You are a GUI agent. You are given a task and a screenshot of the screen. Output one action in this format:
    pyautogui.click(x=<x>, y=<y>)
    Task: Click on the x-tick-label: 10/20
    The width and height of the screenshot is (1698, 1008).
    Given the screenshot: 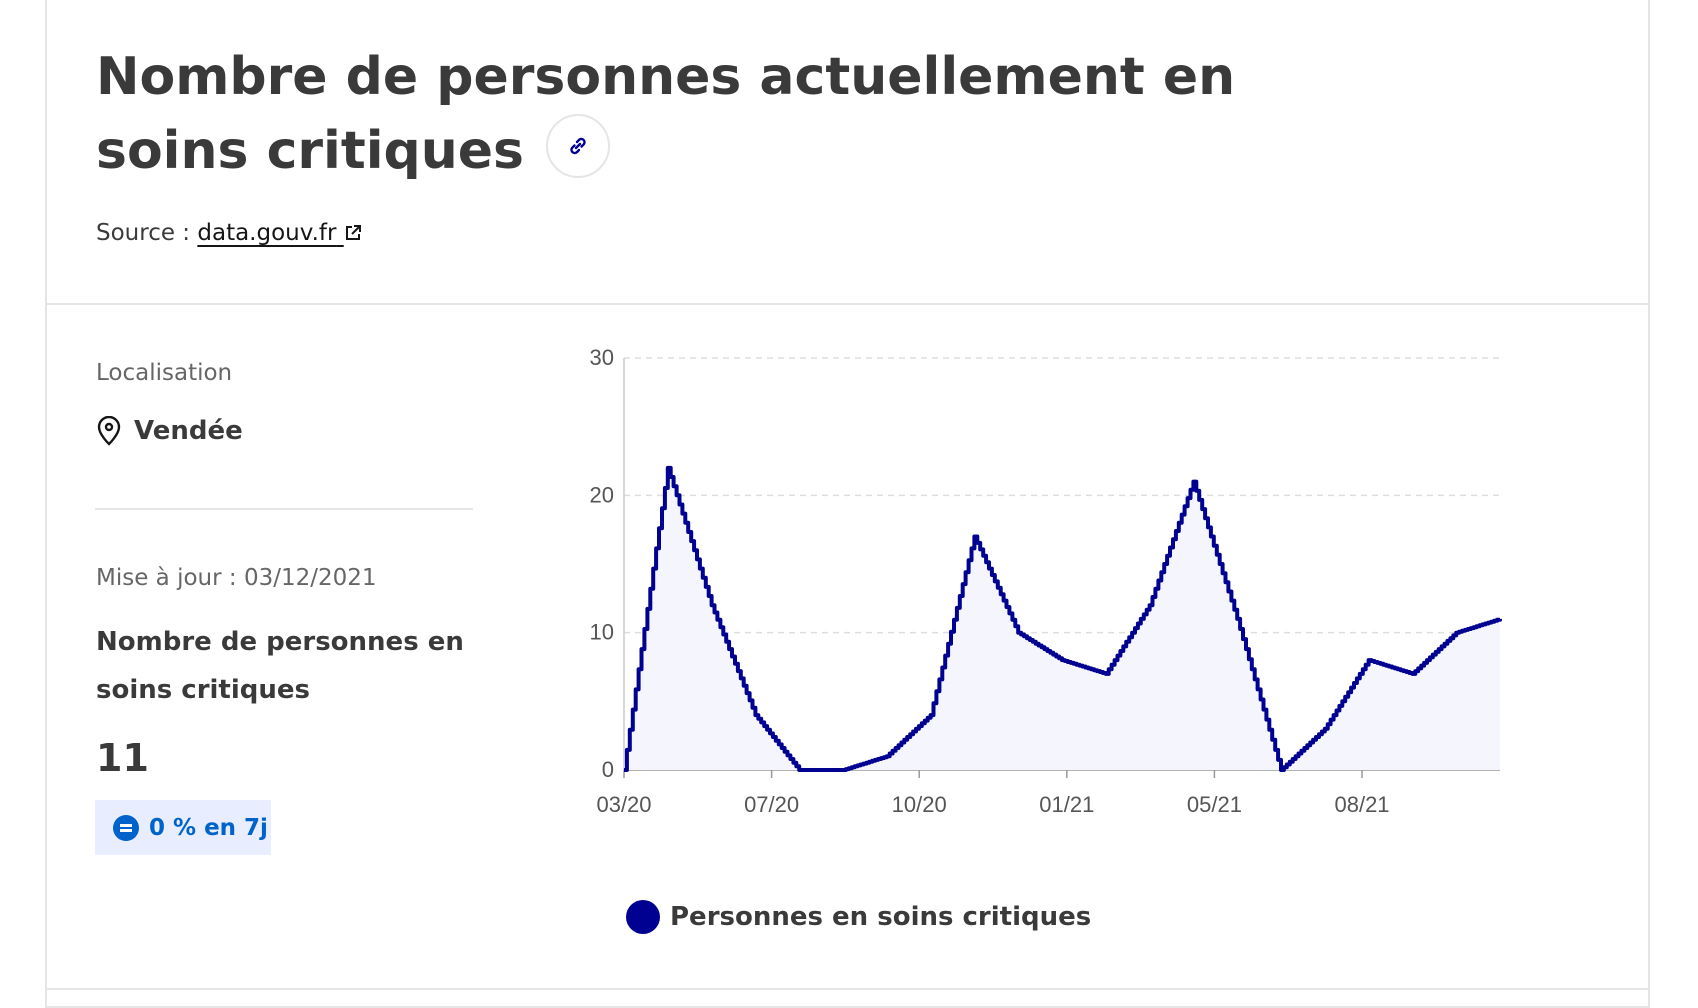 What is the action you would take?
    pyautogui.click(x=919, y=804)
    